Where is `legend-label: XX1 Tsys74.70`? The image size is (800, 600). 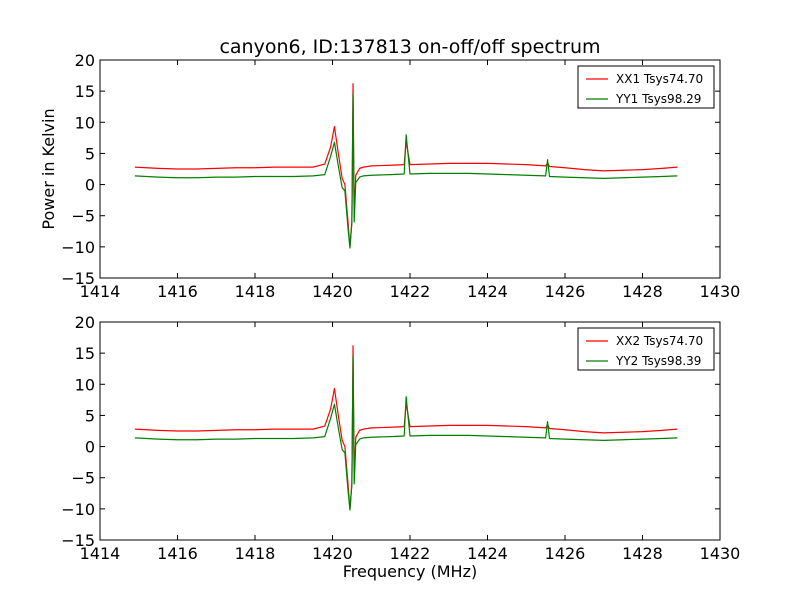
legend-label: XX1 Tsys74.70 is located at coordinates (659, 79).